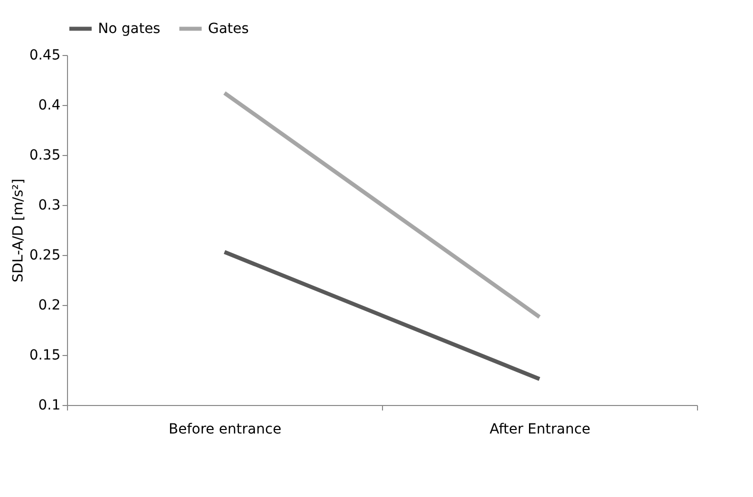 This screenshot has width=753, height=497. I want to click on y-axis-title: SDL-A/D [m/s²], so click(18, 230).